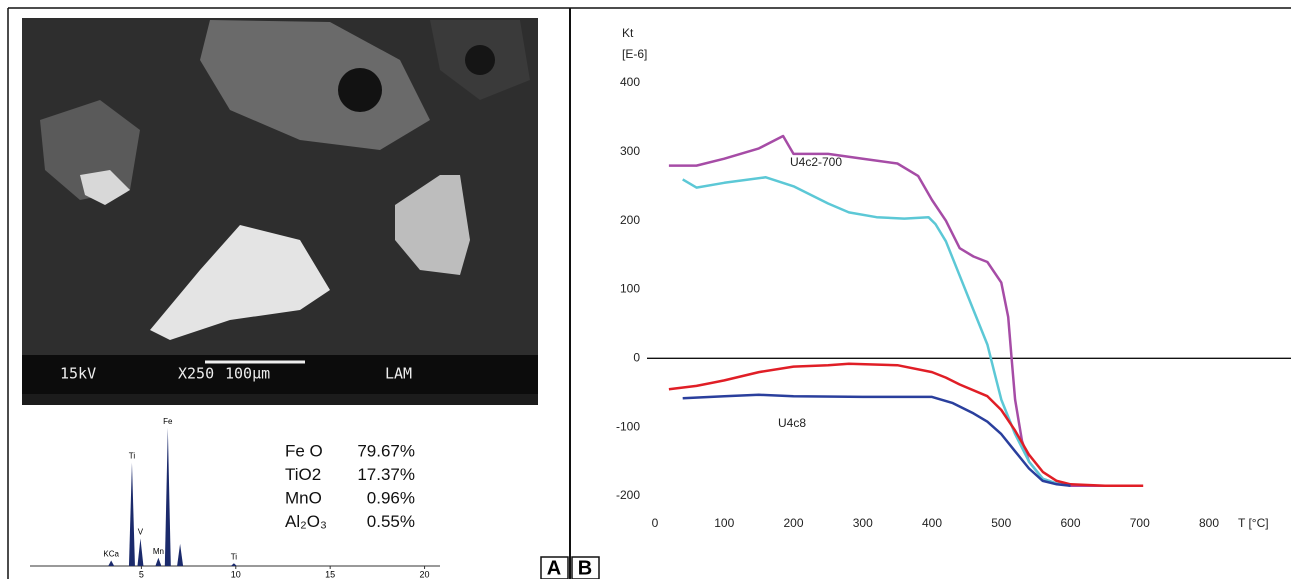 This screenshot has width=1291, height=584. Describe the element at coordinates (724, 523) in the screenshot. I see `x-tick-label: 100` at that location.